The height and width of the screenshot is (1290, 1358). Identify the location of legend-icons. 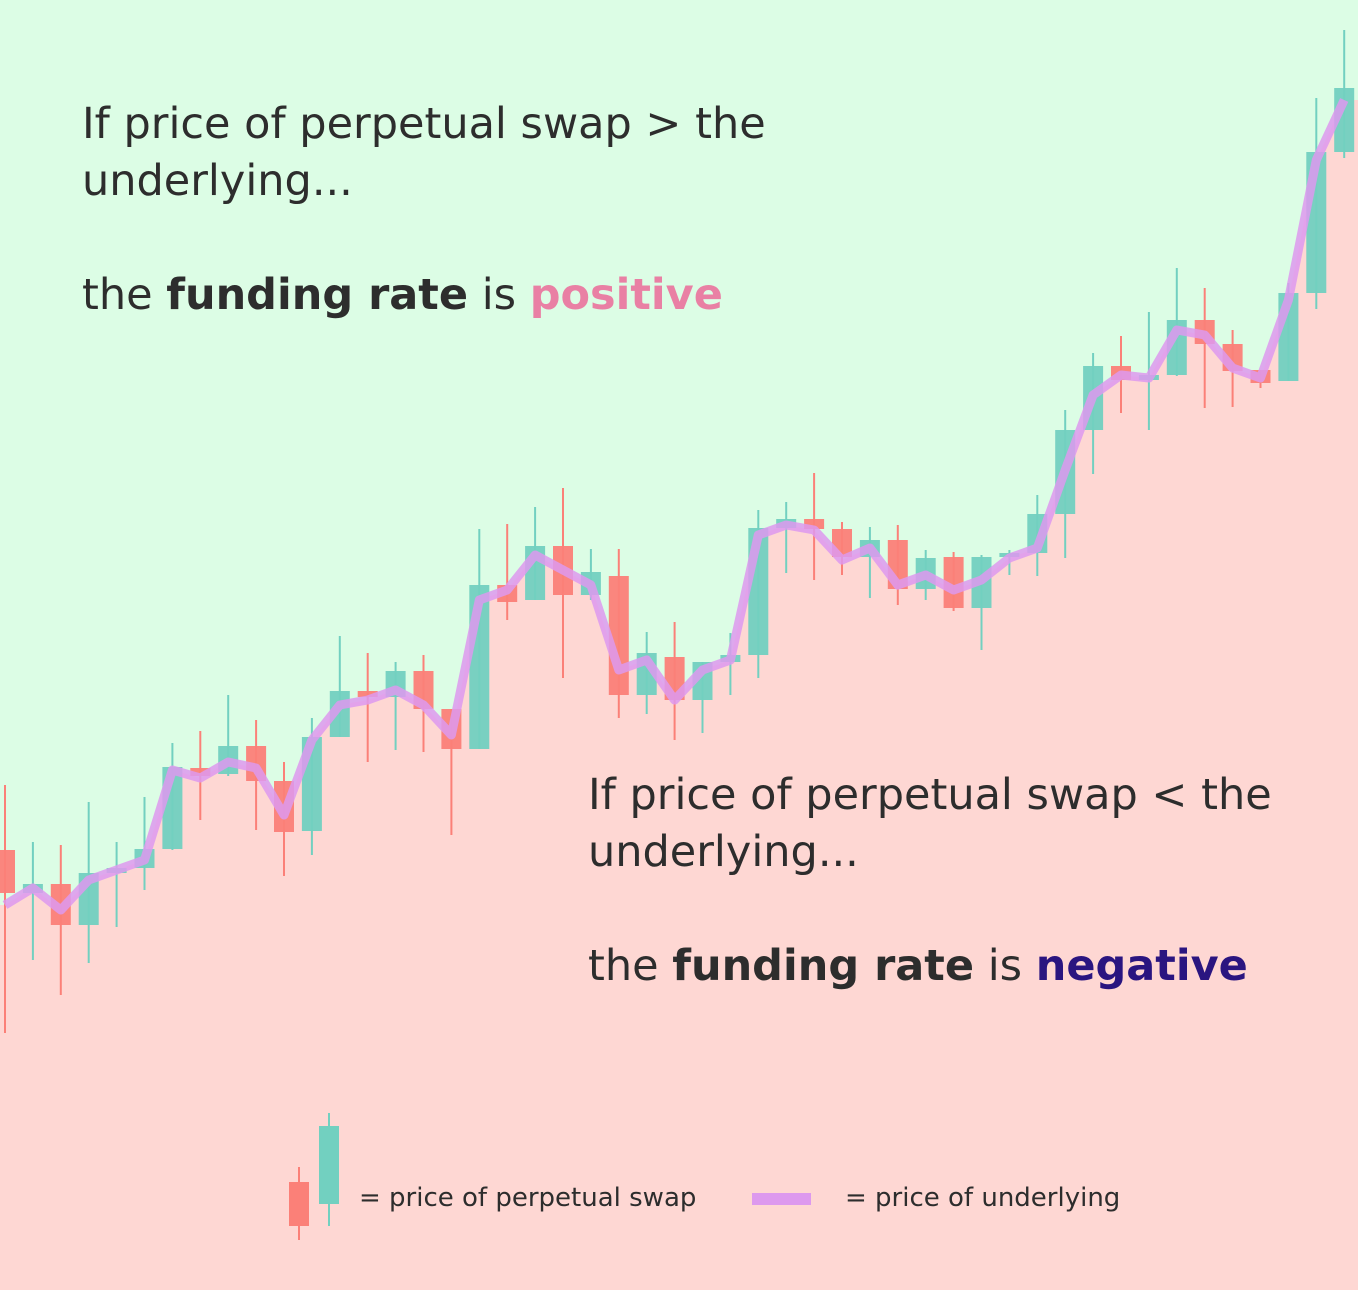
(550, 1176).